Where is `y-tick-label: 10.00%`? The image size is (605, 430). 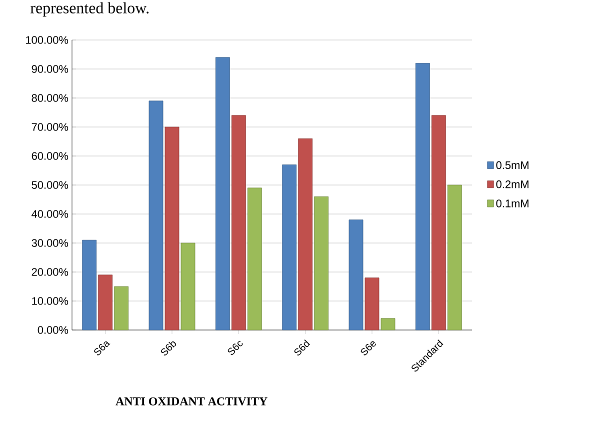
y-tick-label: 10.00% is located at coordinates (50, 301).